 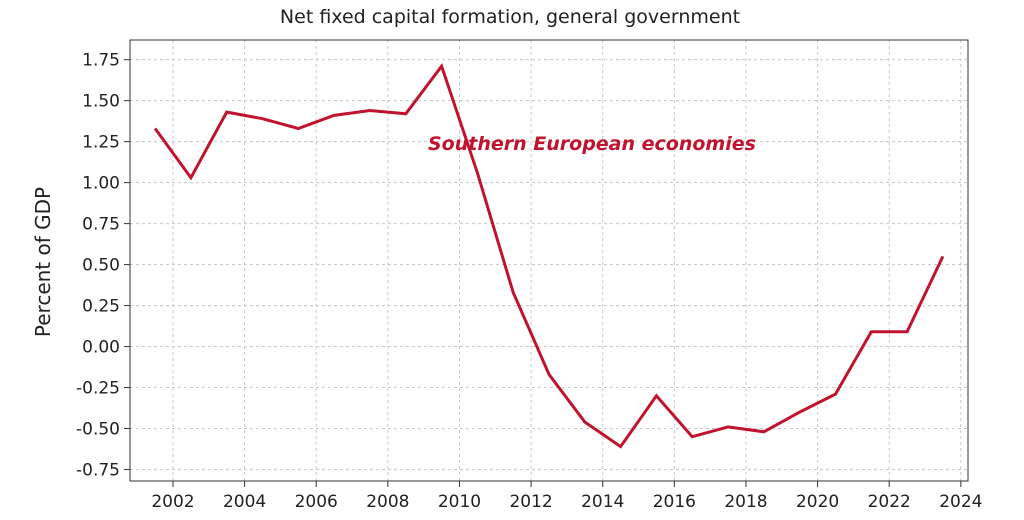 What do you see at coordinates (101, 225) in the screenshot?
I see `y-tick-label: 0.75` at bounding box center [101, 225].